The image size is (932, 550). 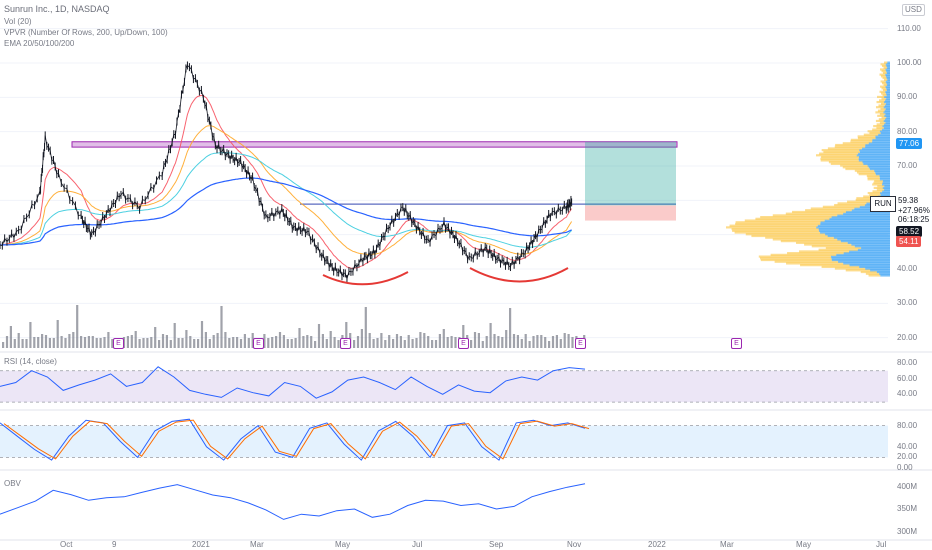 What do you see at coordinates (286, 190) in the screenshot?
I see `ema-50-line` at bounding box center [286, 190].